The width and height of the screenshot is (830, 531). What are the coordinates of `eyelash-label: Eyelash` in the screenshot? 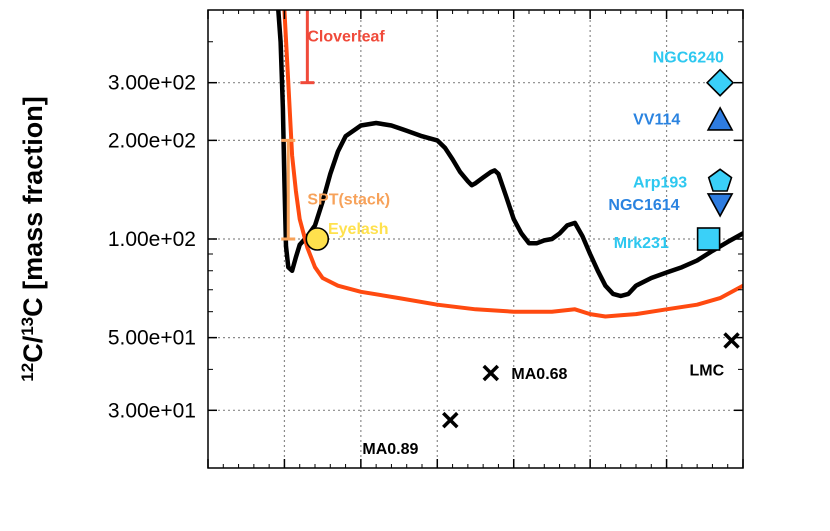 It's located at (358, 229).